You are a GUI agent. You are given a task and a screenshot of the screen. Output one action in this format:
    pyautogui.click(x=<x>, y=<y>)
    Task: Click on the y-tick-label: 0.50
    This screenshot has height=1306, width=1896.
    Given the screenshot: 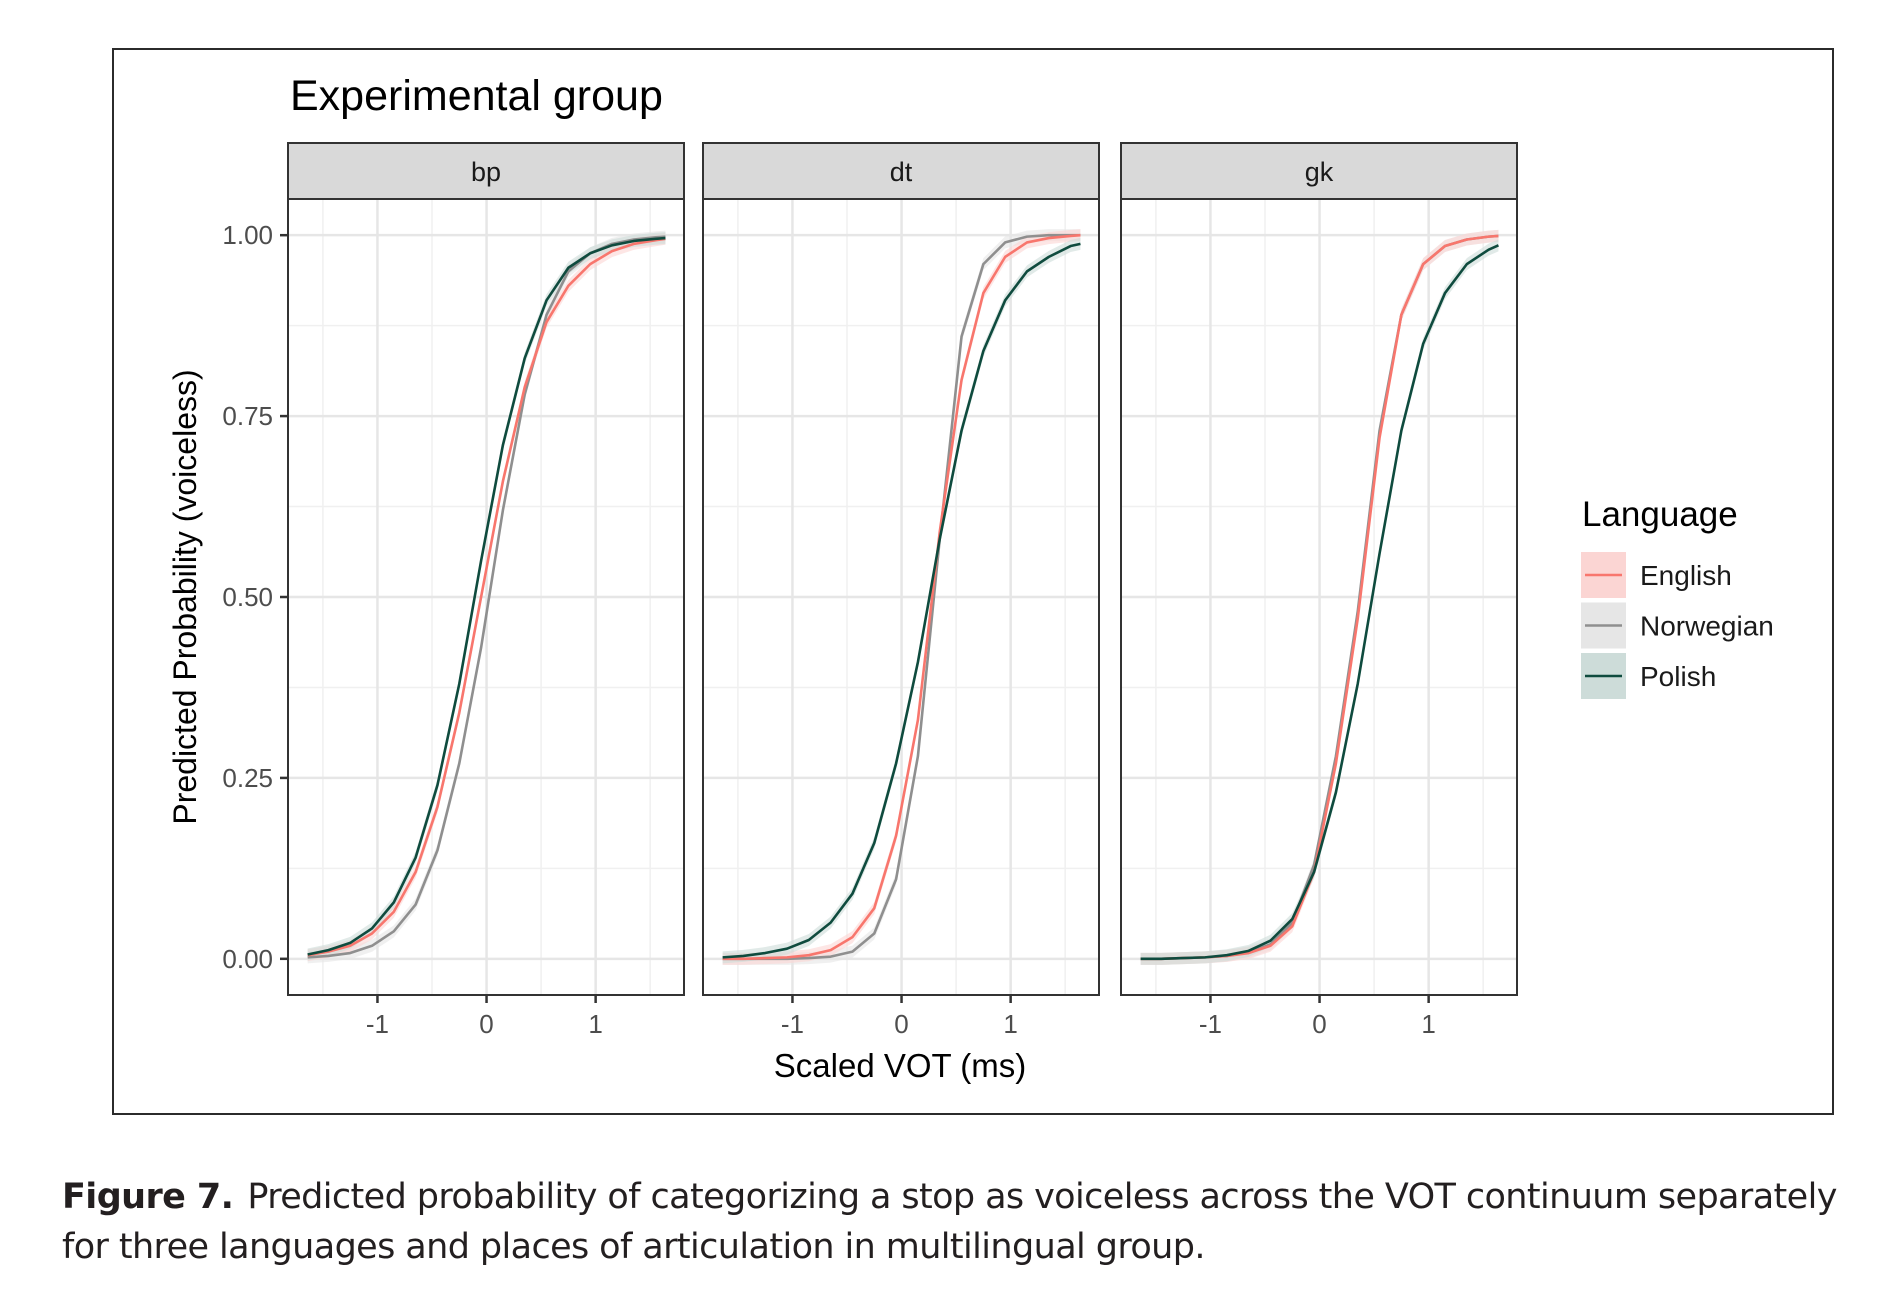 What is the action you would take?
    pyautogui.click(x=247, y=597)
    